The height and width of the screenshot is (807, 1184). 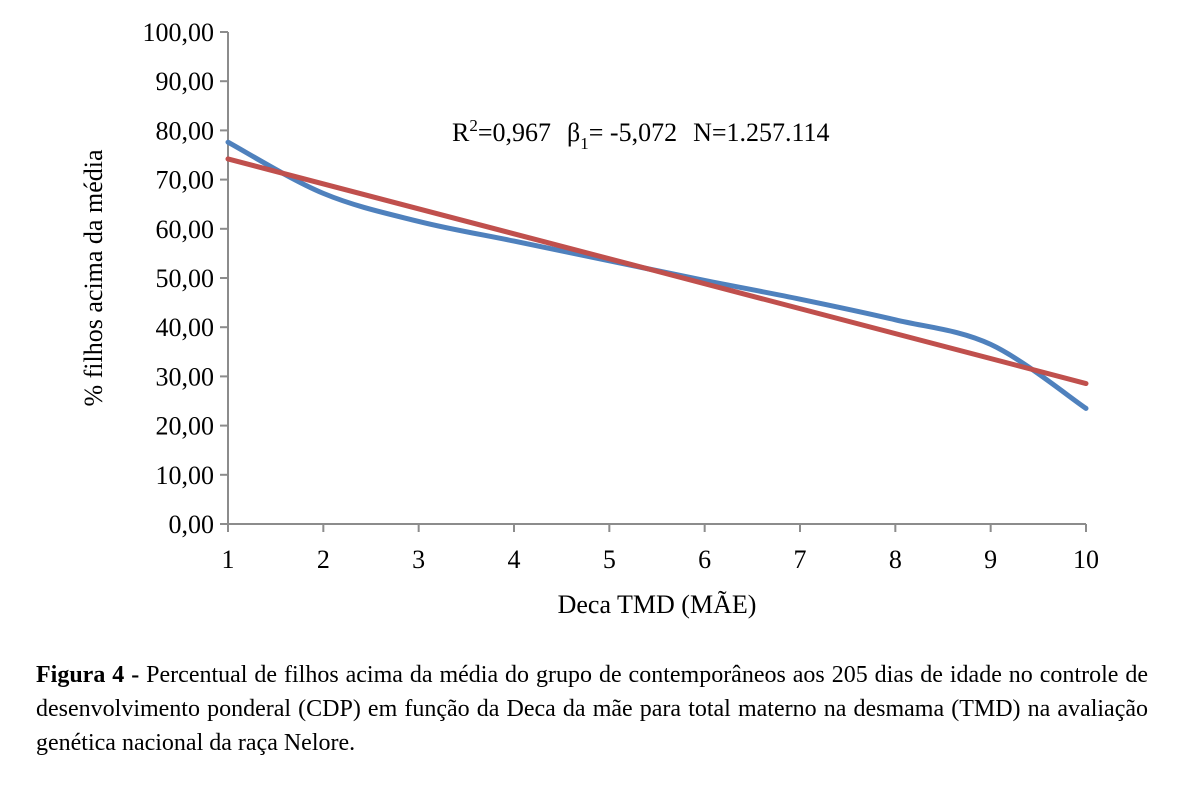 What do you see at coordinates (185, 130) in the screenshot?
I see `y-tick-label: 80,00` at bounding box center [185, 130].